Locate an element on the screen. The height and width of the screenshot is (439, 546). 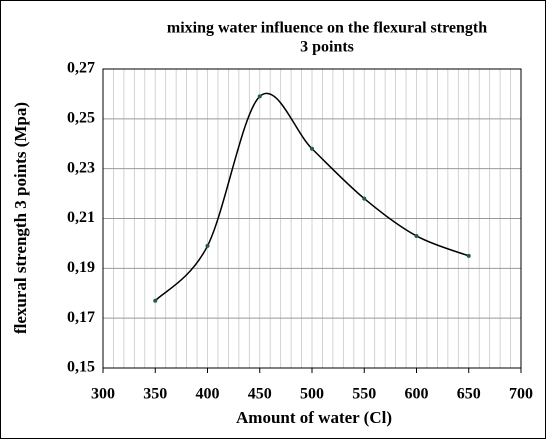
y-tick-label: 0,15 is located at coordinates (81, 367).